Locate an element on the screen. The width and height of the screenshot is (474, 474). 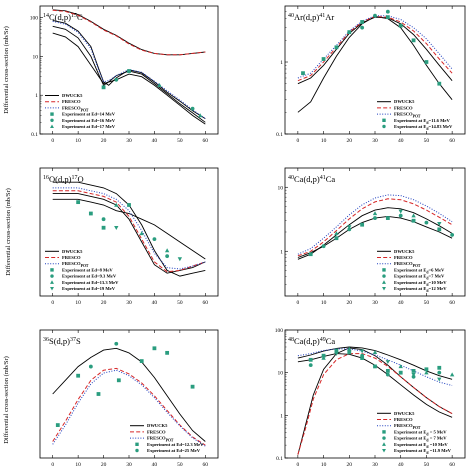
legend-label: Experiment at Ed = 5 MeV is located at coordinates (420, 432).